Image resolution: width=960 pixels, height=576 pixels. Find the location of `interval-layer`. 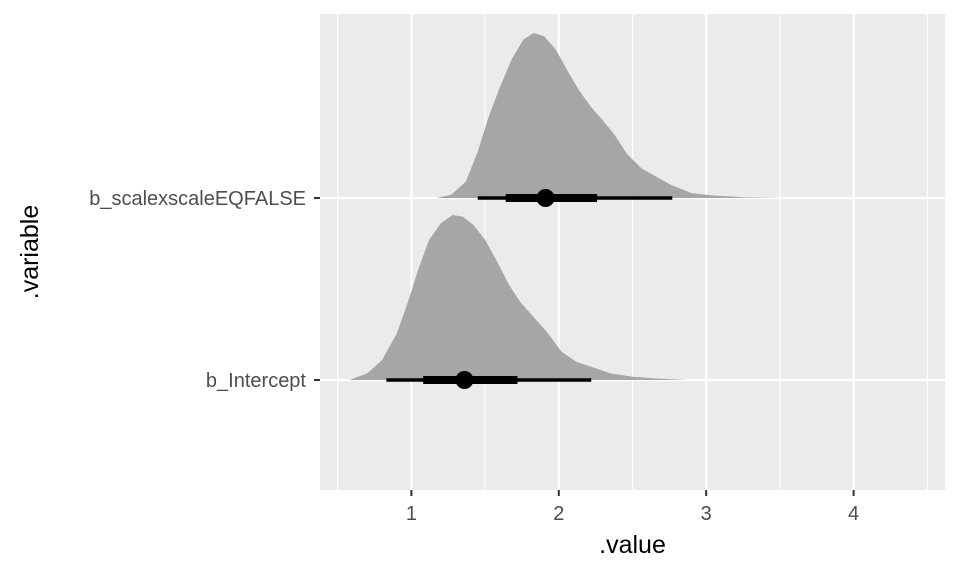

interval-layer is located at coordinates (529, 289).